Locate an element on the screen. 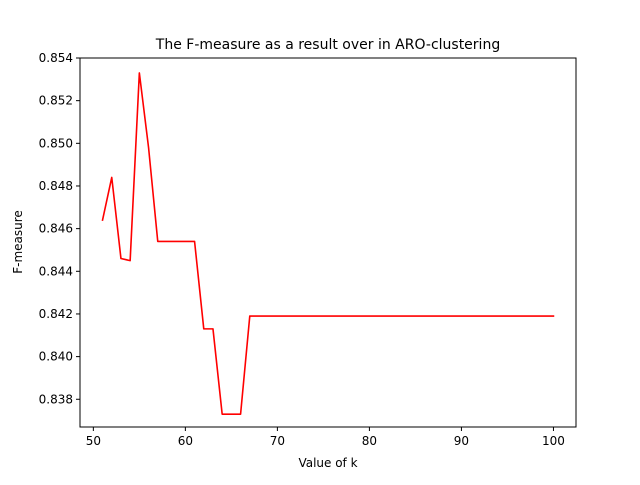  y-tick-label: 0.844 is located at coordinates (56, 271).